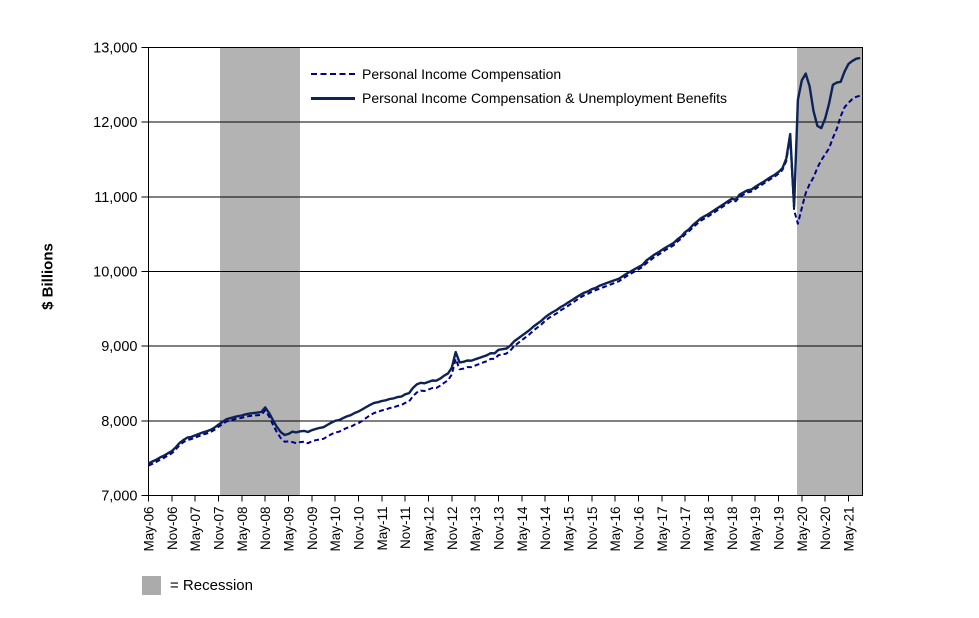 This screenshot has width=979, height=618. What do you see at coordinates (662, 529) in the screenshot?
I see `x-tick-label: May-17` at bounding box center [662, 529].